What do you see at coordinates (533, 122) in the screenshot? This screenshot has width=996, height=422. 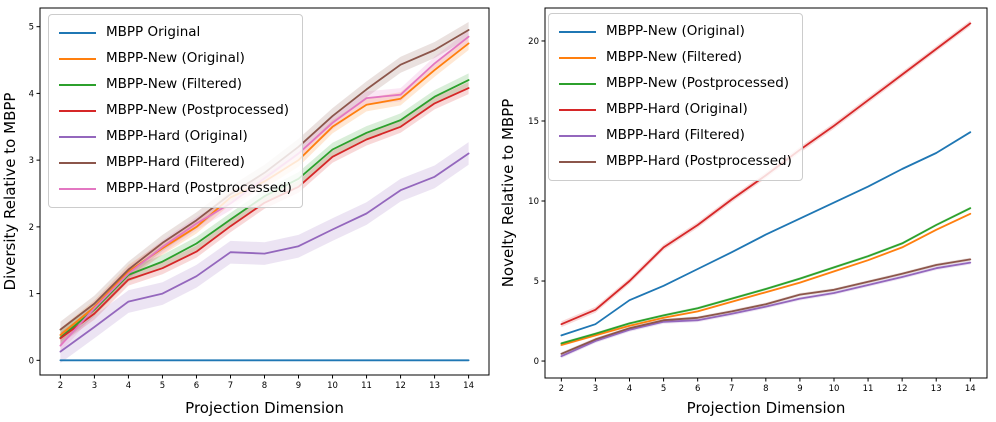 I see `y-tick-label: 15` at bounding box center [533, 122].